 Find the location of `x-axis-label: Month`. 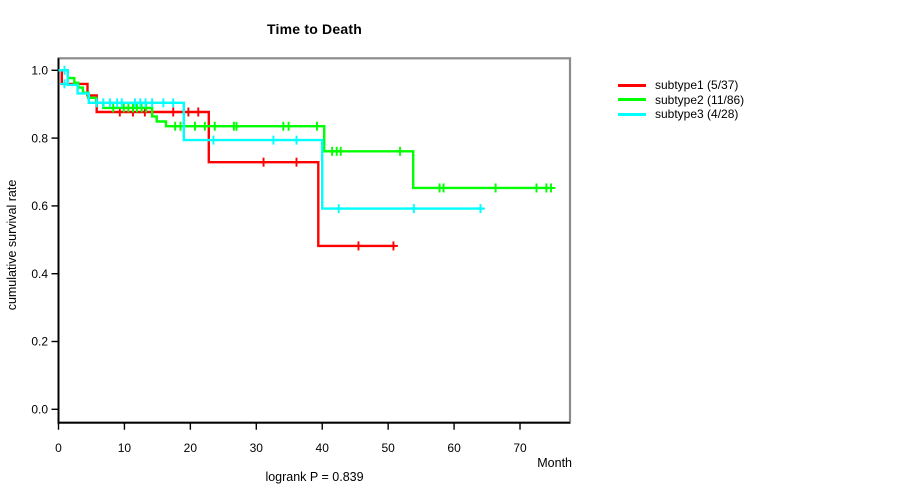

x-axis-label: Month is located at coordinates (554, 463).